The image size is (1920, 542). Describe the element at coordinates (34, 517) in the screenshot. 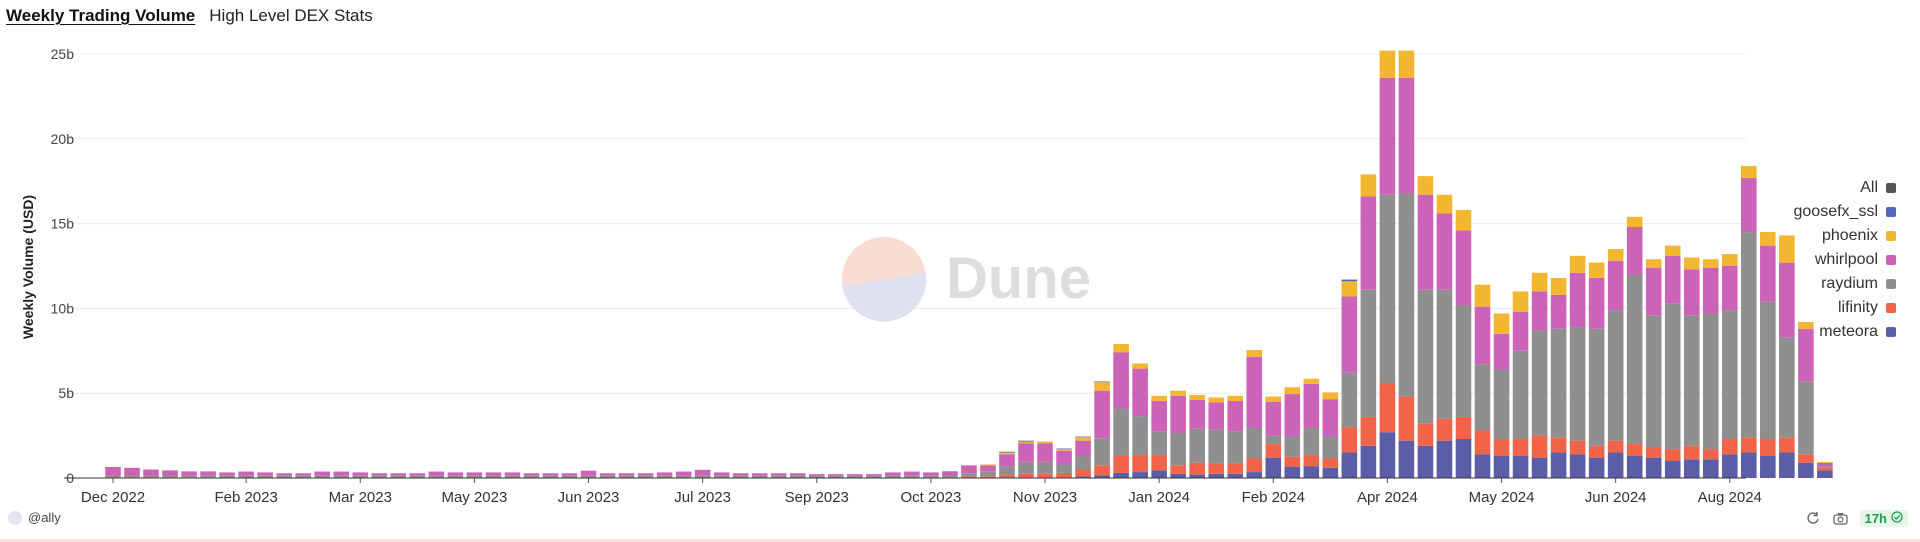

I see `author-credit: @ally` at that location.